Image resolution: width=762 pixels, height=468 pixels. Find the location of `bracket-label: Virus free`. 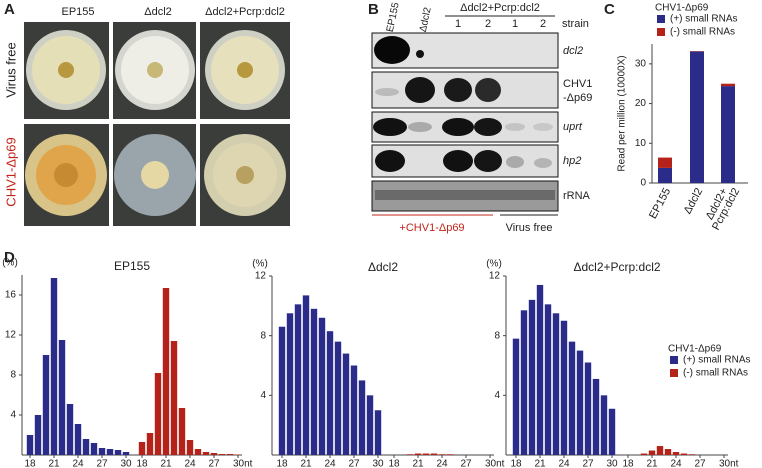

bracket-label: Virus free is located at coordinates (529, 228).